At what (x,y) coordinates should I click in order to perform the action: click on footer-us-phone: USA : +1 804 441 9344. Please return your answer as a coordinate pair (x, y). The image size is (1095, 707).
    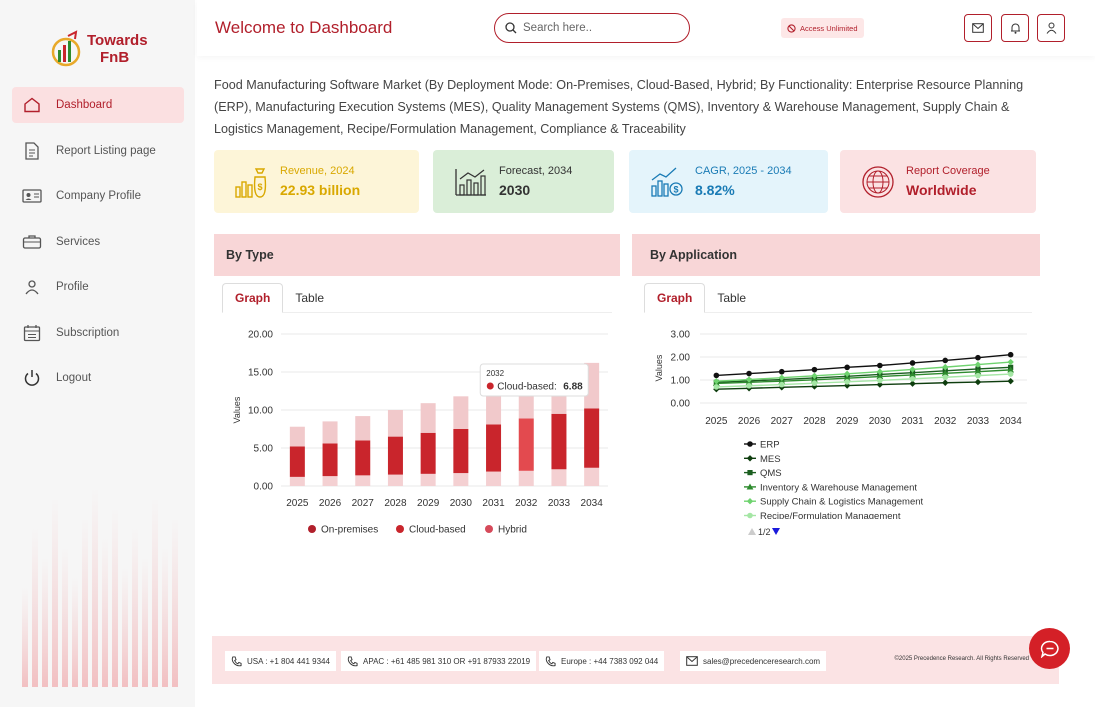
    Looking at the image, I should click on (280, 661).